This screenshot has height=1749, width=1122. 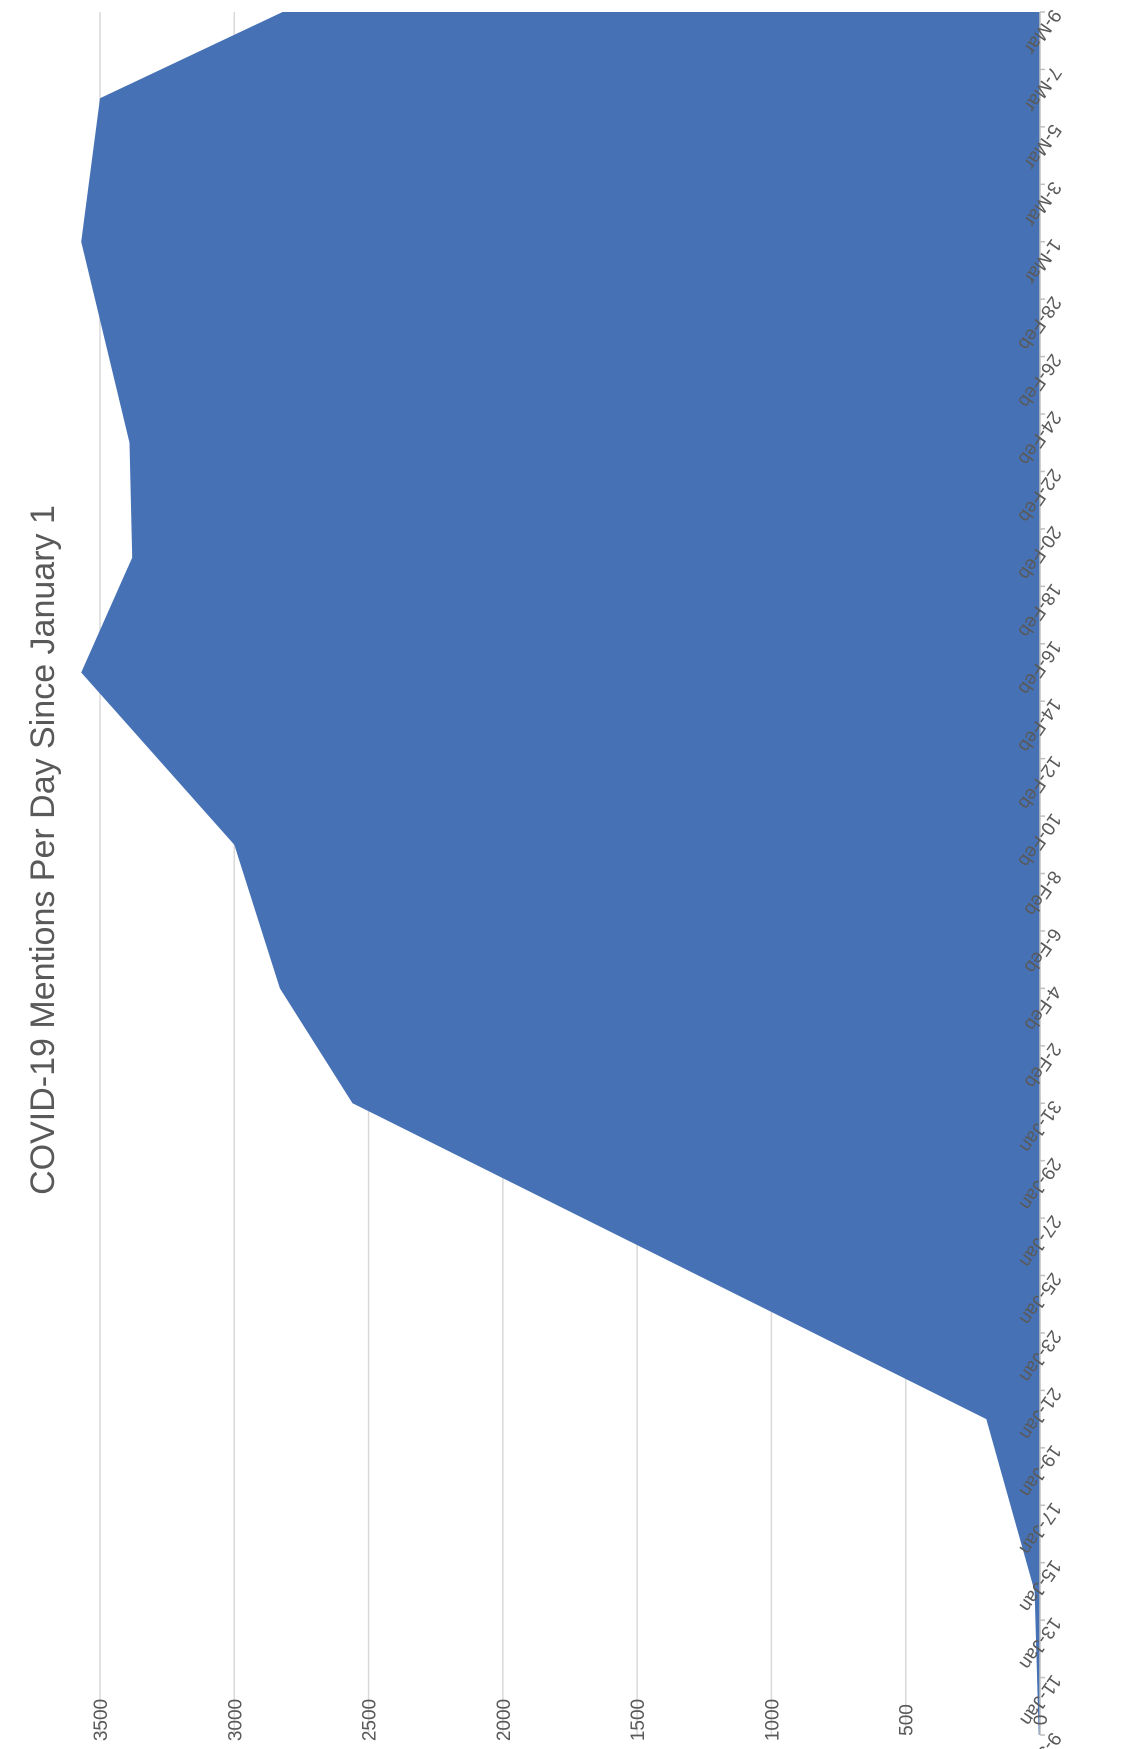 I want to click on y-tick-label-3500: 3500, so click(x=101, y=1720).